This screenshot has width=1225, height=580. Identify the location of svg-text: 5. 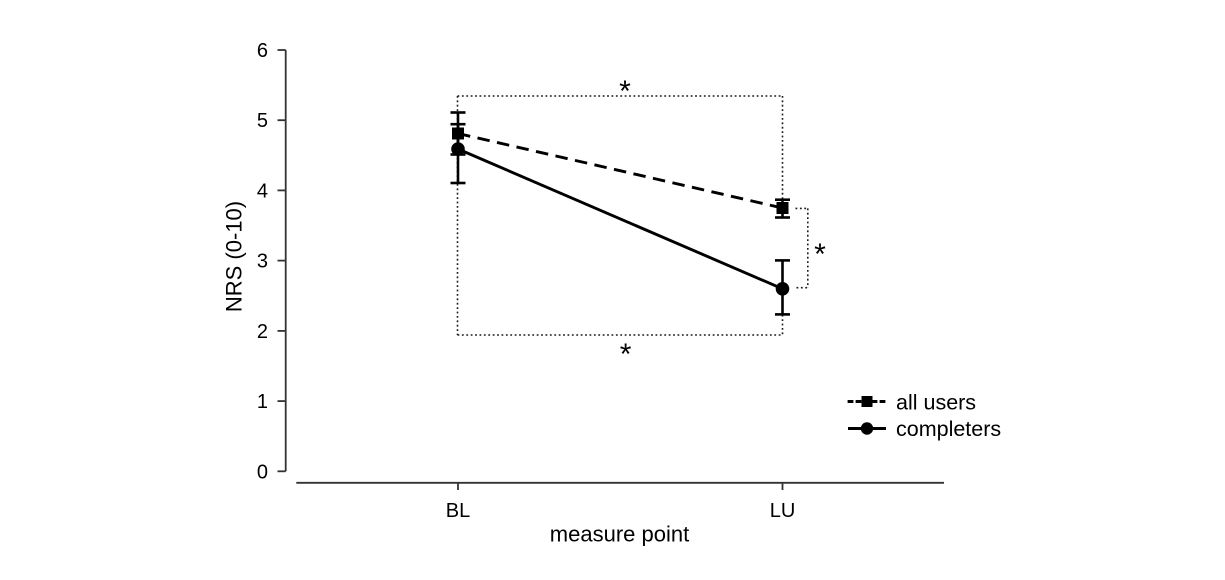
(262, 121).